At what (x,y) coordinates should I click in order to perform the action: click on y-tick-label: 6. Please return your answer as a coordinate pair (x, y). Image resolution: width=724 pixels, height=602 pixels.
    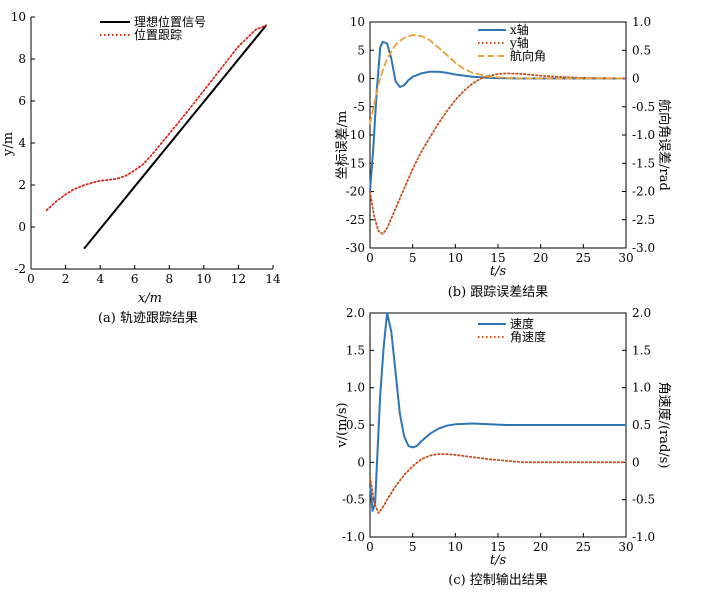
    Looking at the image, I should click on (22, 101).